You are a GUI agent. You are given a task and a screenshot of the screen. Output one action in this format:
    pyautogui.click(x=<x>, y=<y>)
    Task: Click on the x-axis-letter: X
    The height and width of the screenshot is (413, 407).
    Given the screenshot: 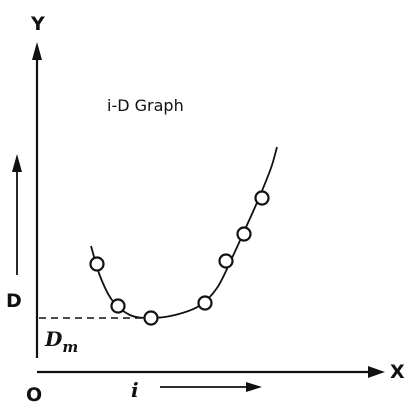 What is the action you would take?
    pyautogui.click(x=397, y=372)
    